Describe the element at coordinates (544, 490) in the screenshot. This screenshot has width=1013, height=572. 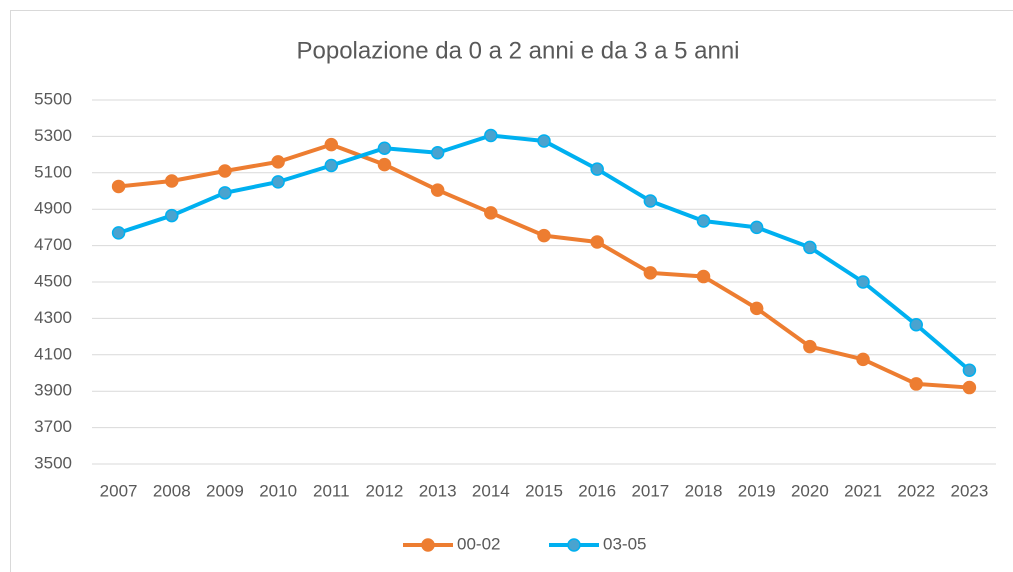
I see `x-tick-label: 2015` at that location.